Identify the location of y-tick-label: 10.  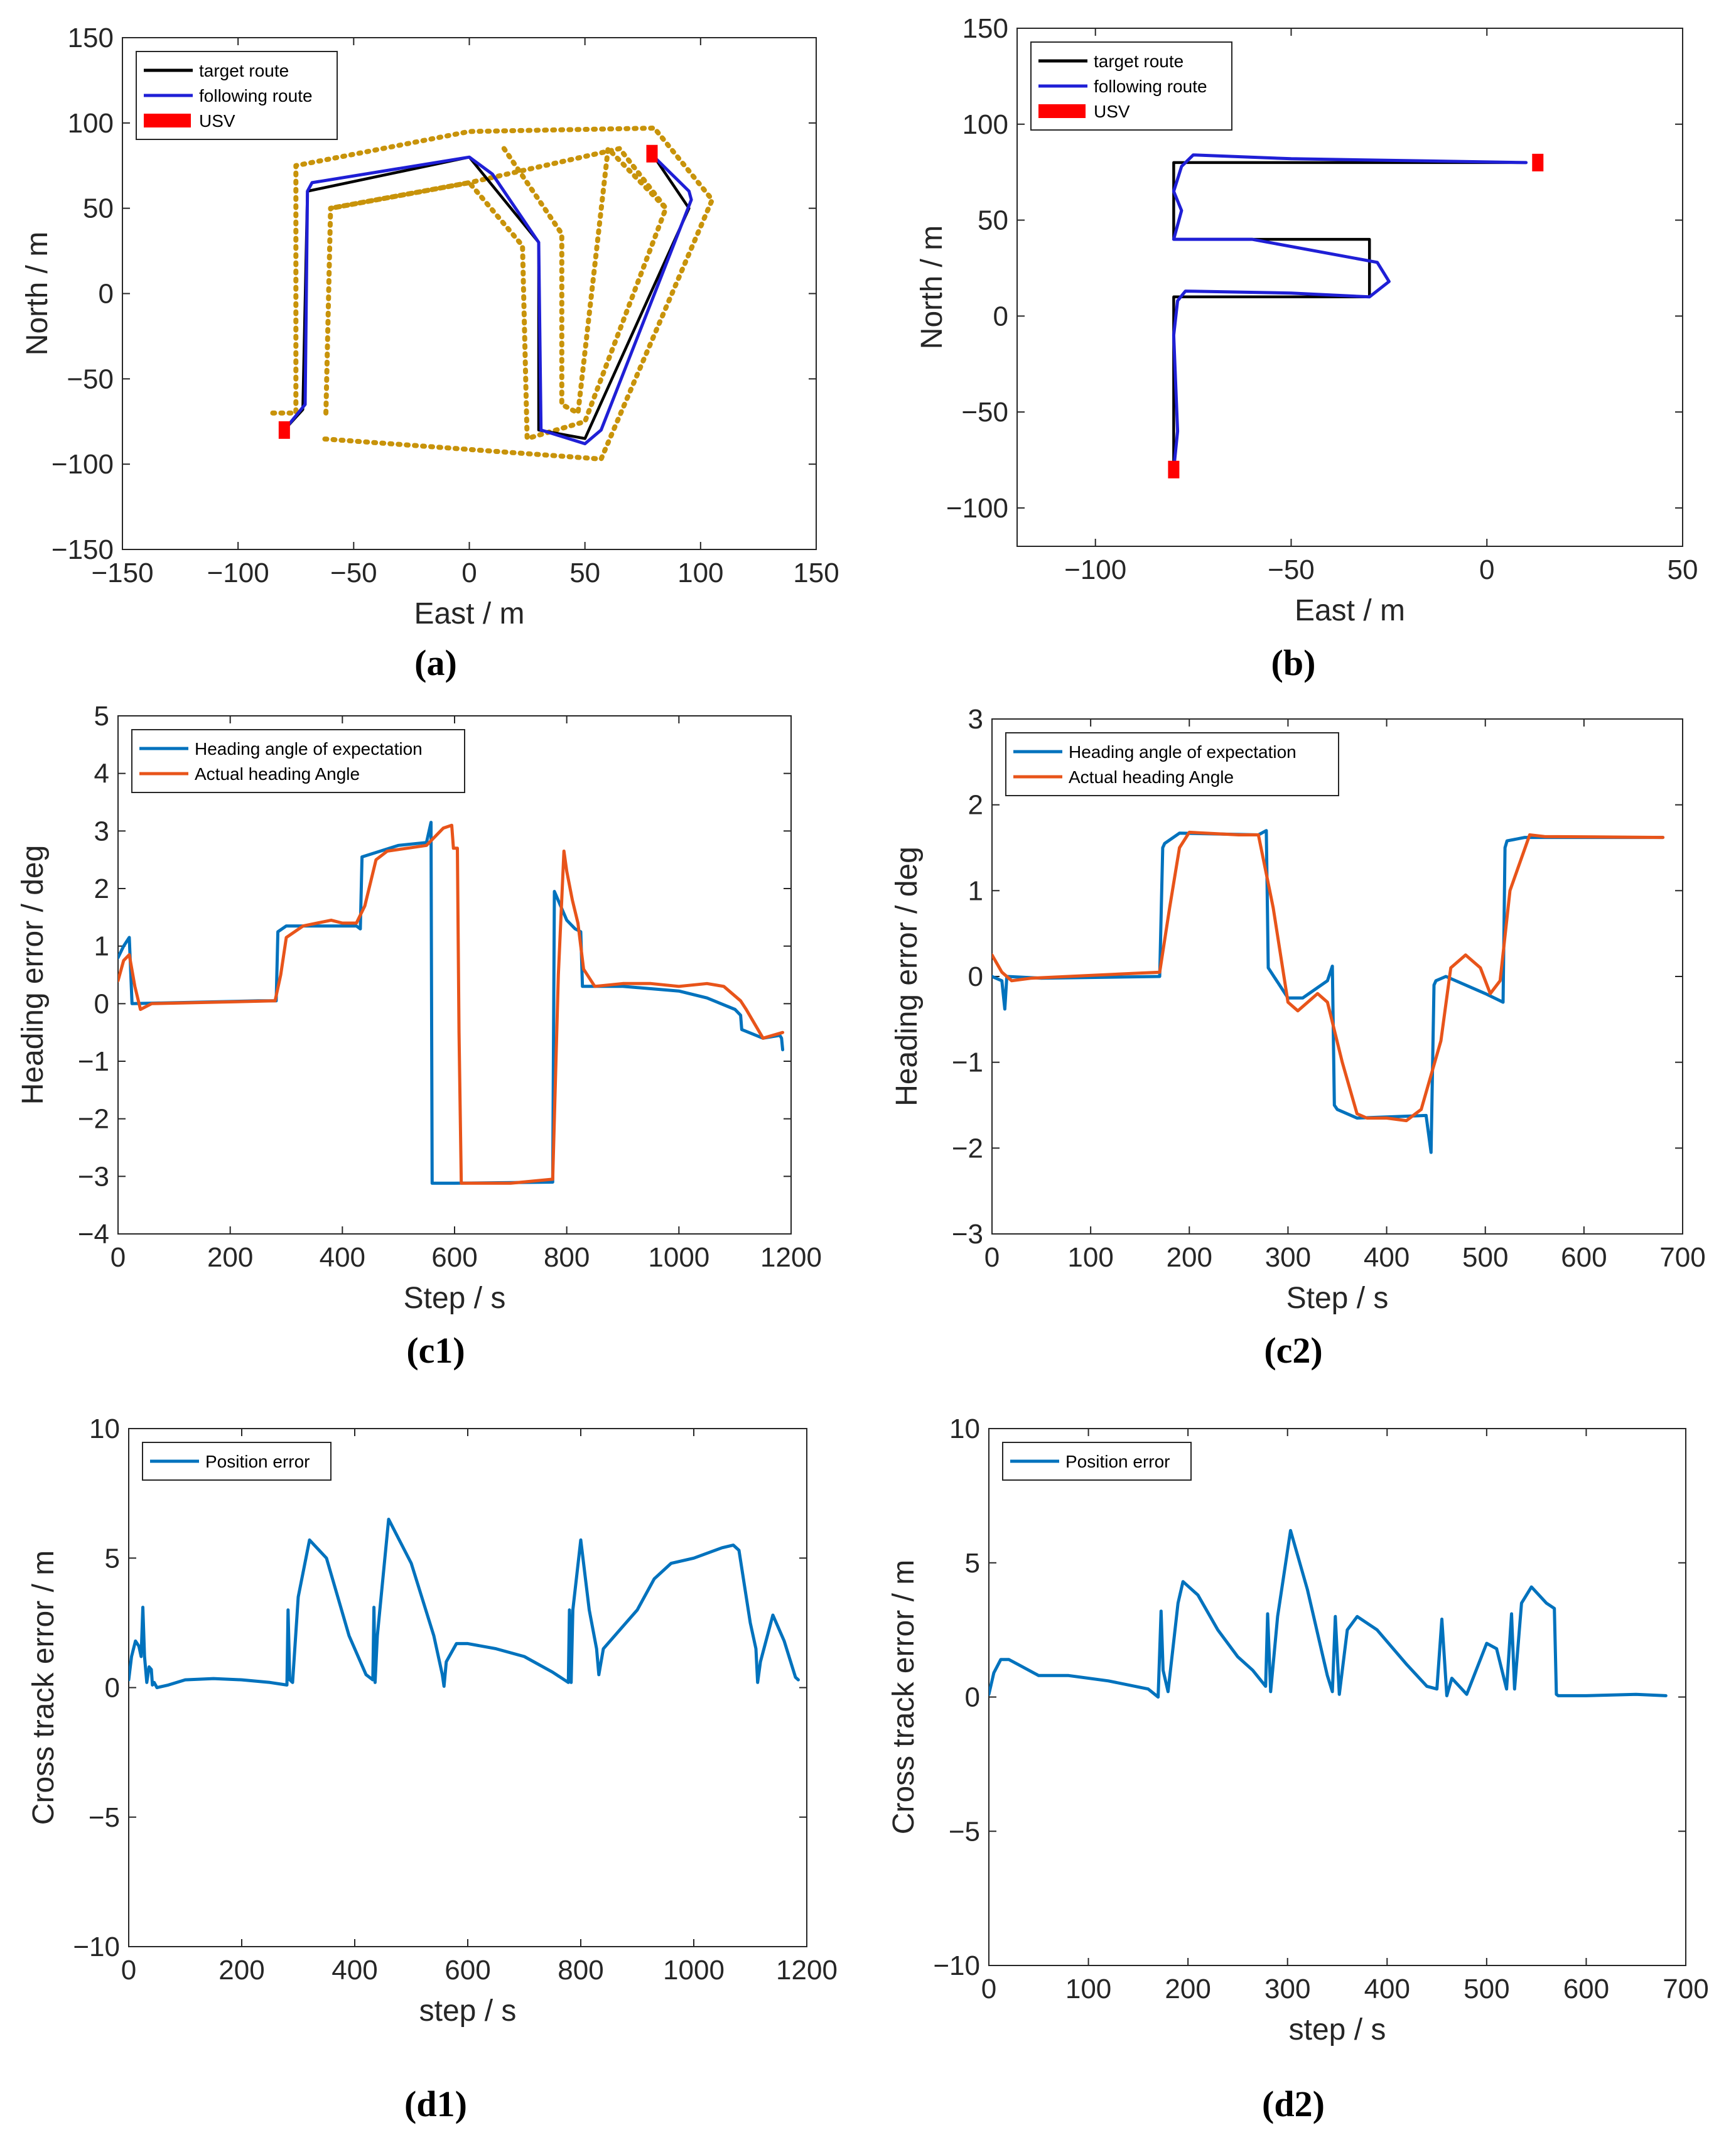
(965, 1429).